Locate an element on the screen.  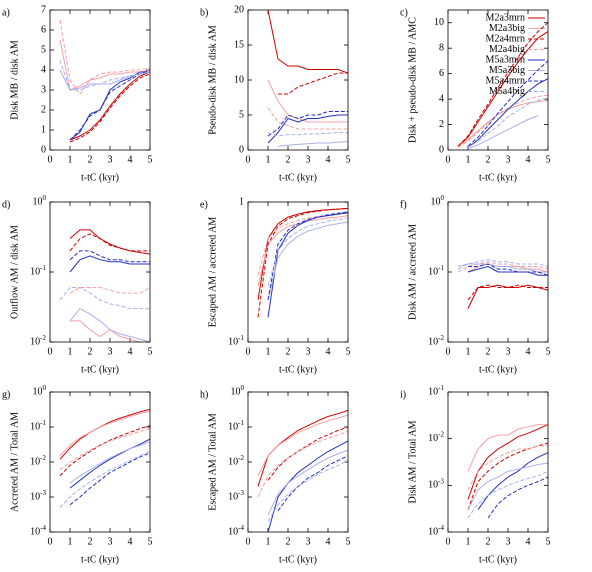
y-tick-label: 10⁻⁴ is located at coordinates (436, 531).